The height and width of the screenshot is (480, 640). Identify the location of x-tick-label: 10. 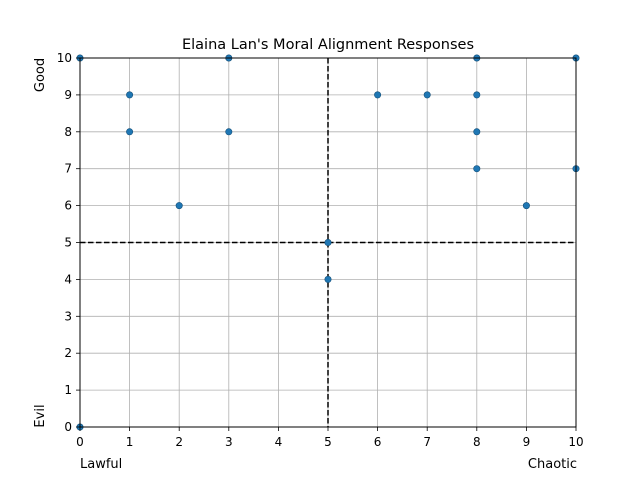
(575, 442).